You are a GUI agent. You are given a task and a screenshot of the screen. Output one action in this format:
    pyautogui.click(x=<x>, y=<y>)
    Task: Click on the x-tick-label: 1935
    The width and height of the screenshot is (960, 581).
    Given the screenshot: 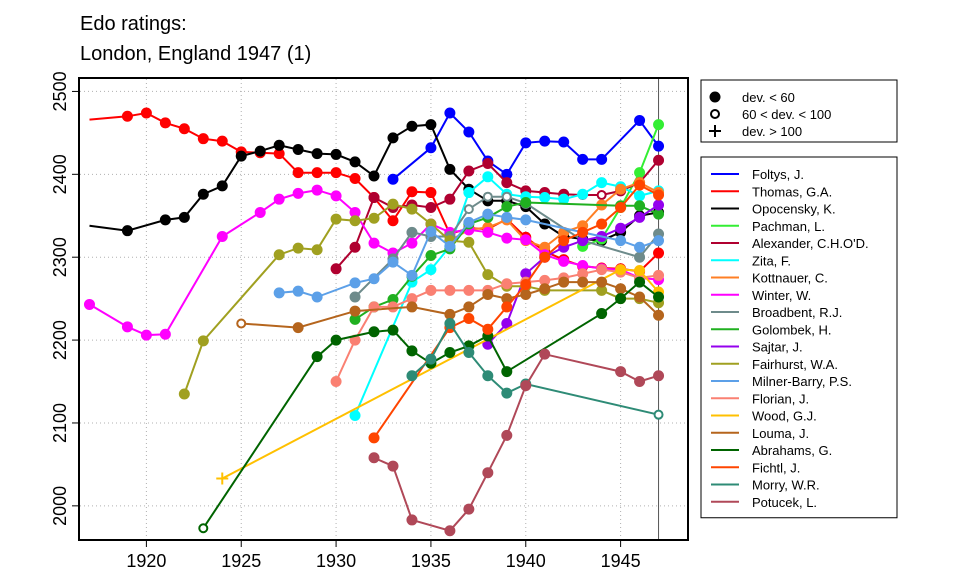 What is the action you would take?
    pyautogui.click(x=431, y=561)
    